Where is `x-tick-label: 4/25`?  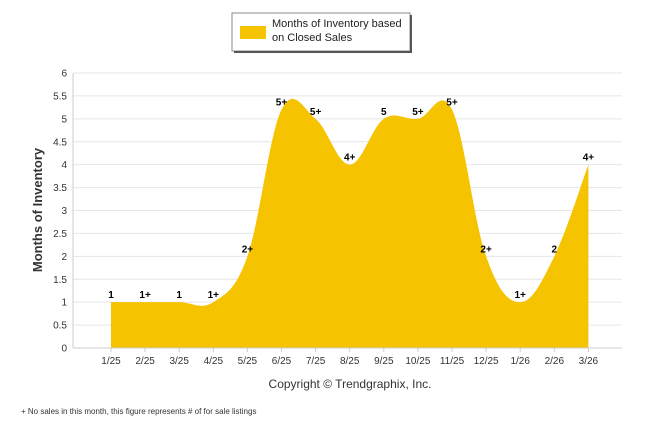 x-tick-label: 4/25 is located at coordinates (214, 361).